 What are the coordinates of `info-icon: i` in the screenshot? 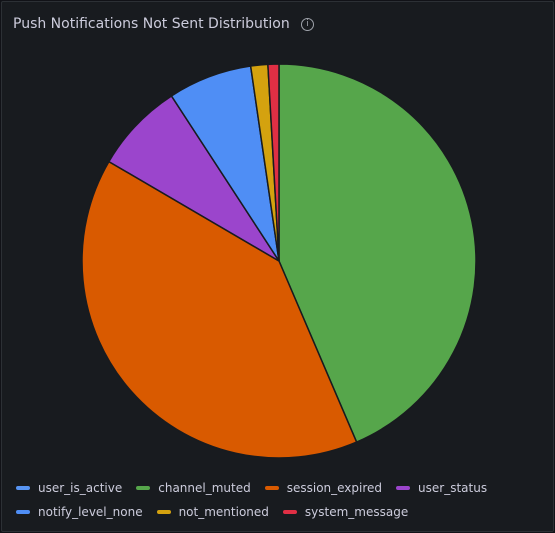 It's located at (307, 24).